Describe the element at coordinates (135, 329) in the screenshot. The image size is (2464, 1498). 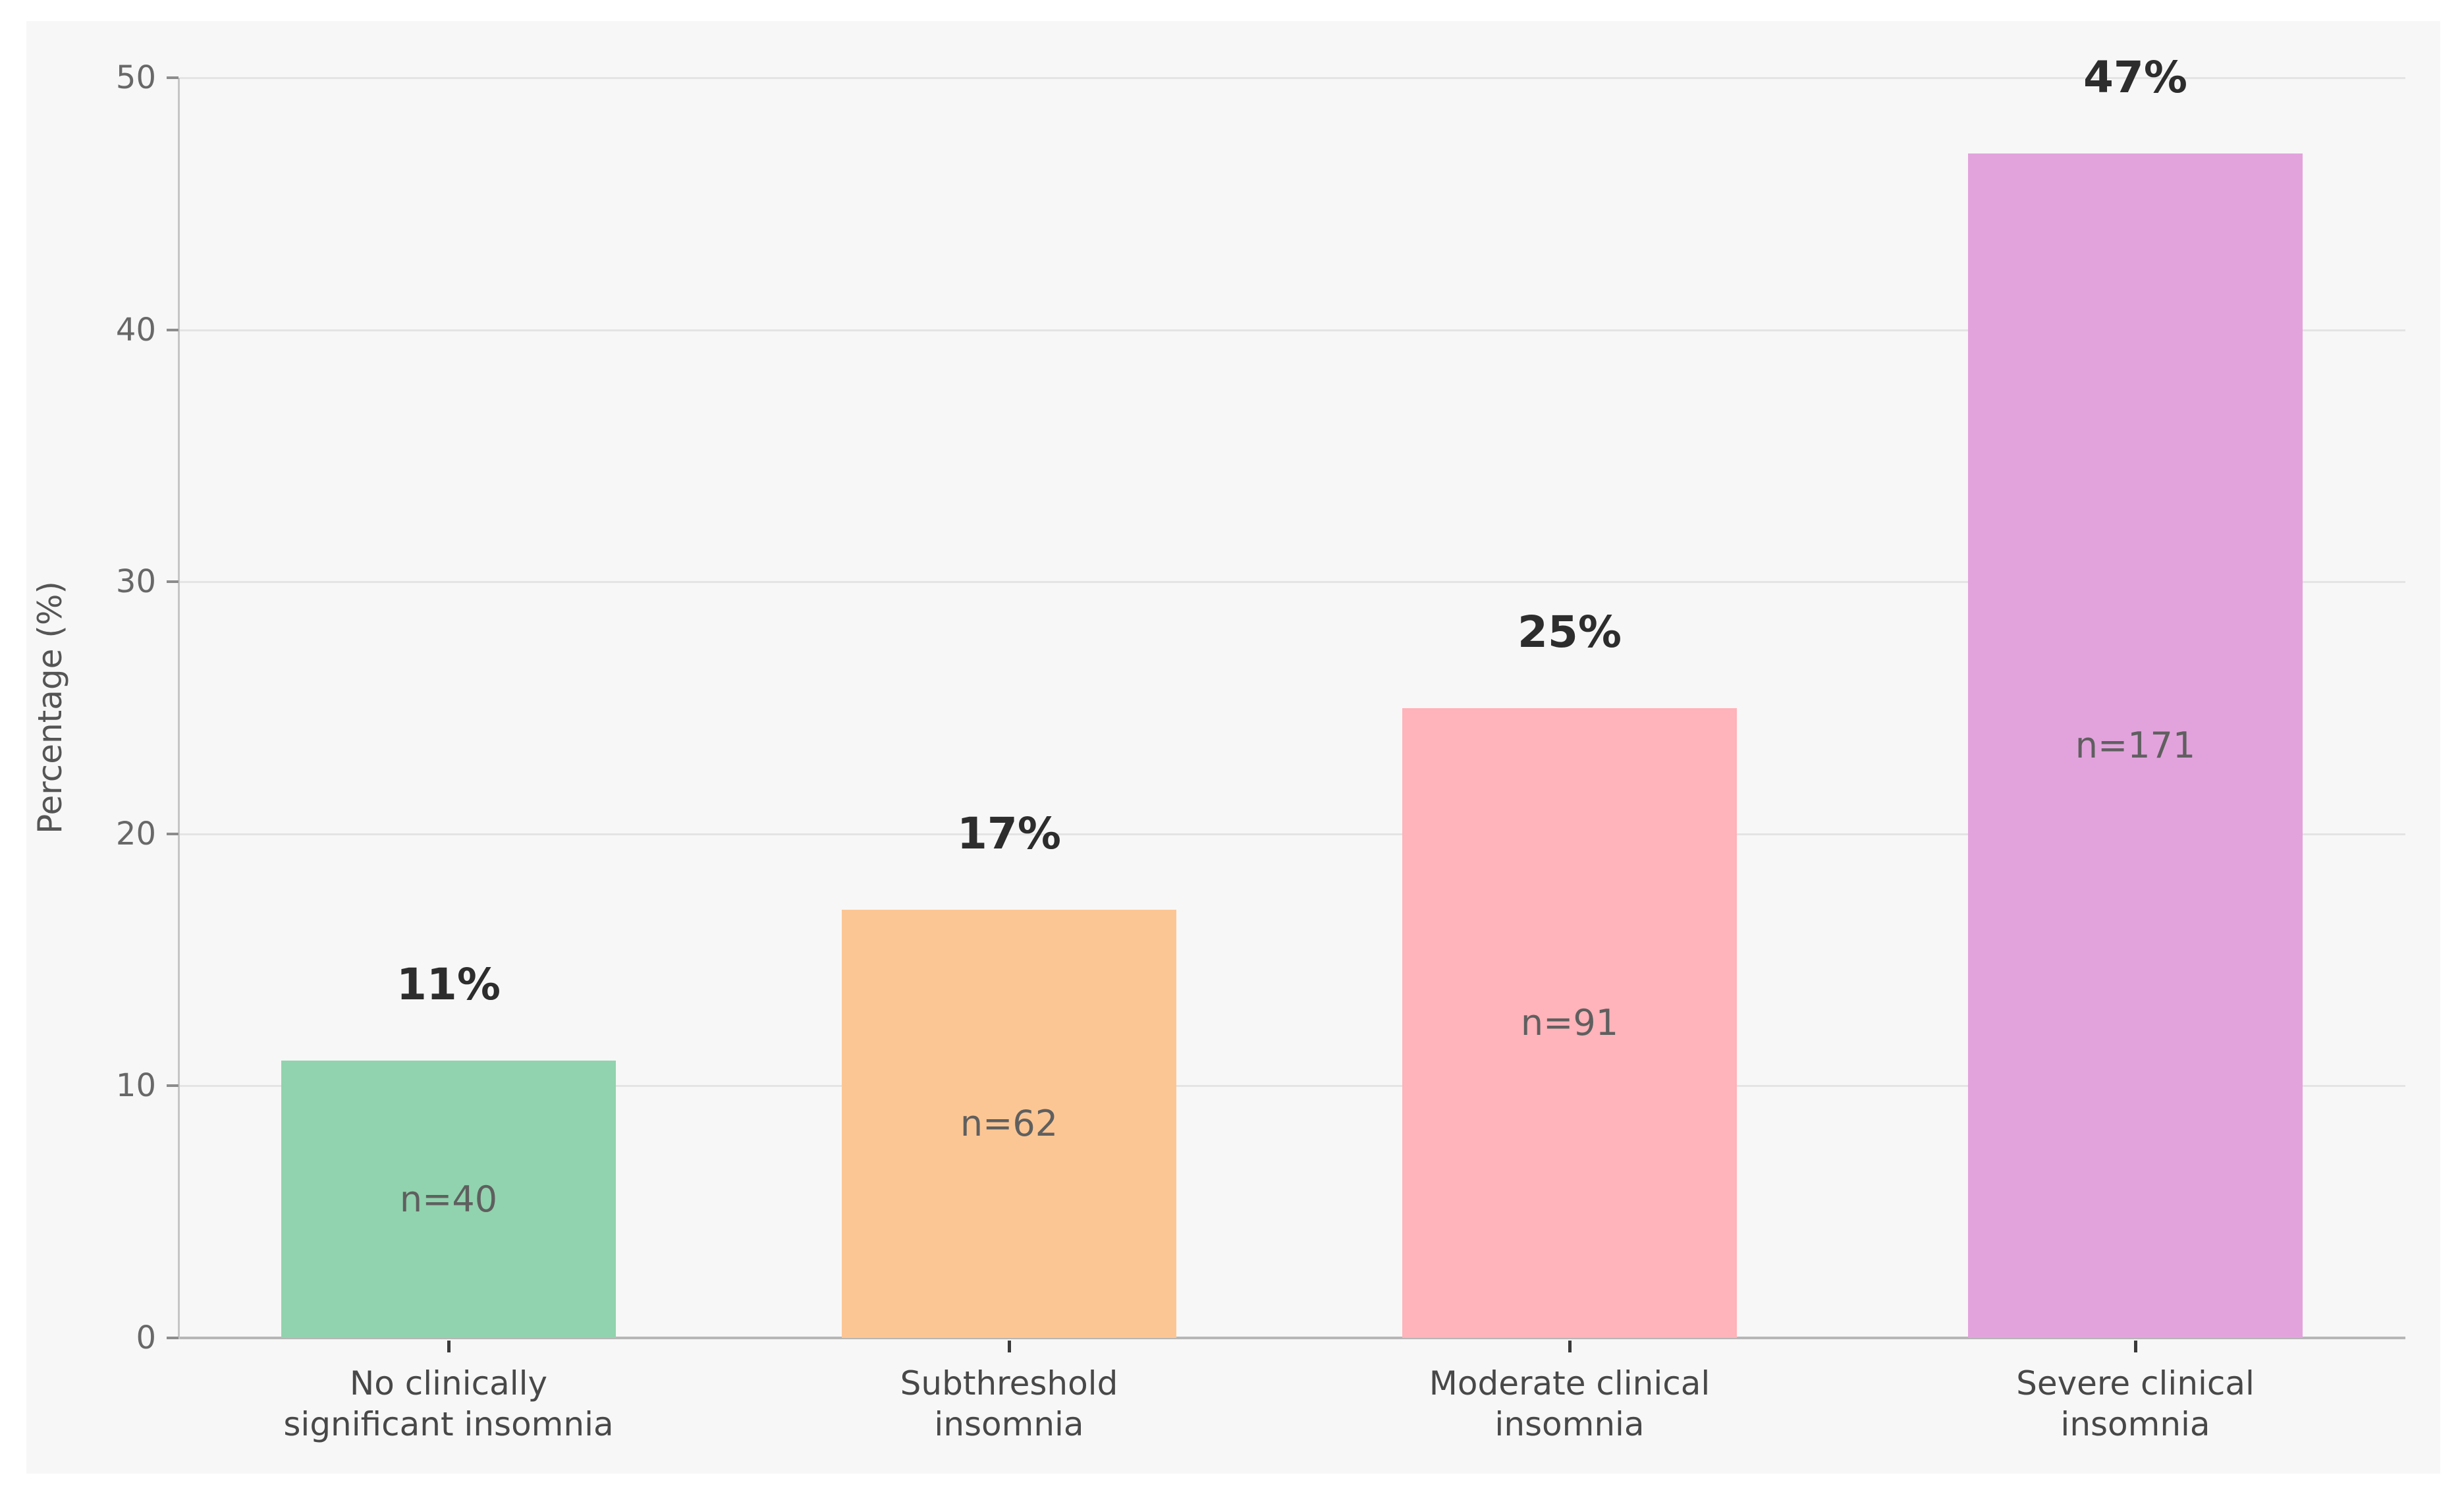
I see `y-tick-label-40: 40` at that location.